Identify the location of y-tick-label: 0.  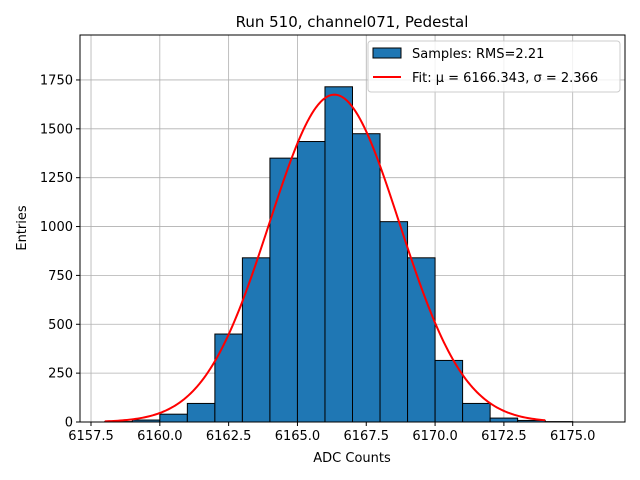
(69, 423).